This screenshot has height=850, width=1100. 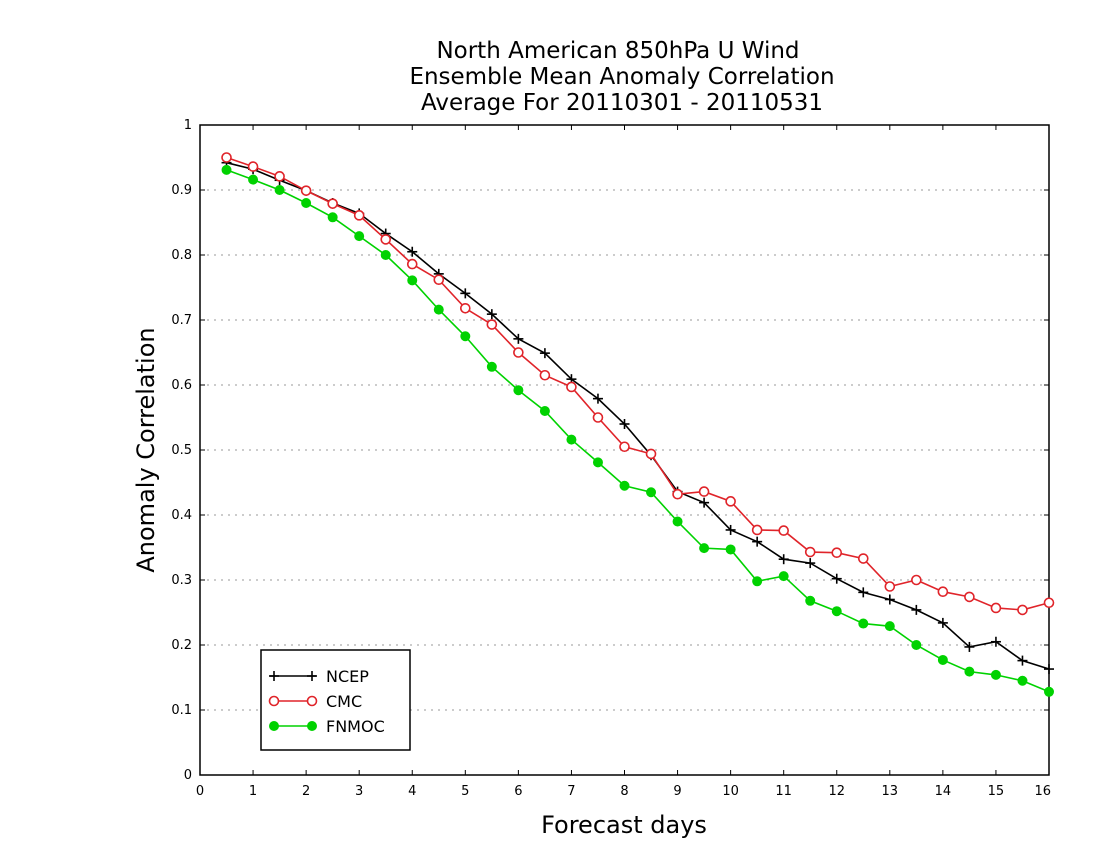 I want to click on legend-marker-ncep-a, so click(x=274, y=676).